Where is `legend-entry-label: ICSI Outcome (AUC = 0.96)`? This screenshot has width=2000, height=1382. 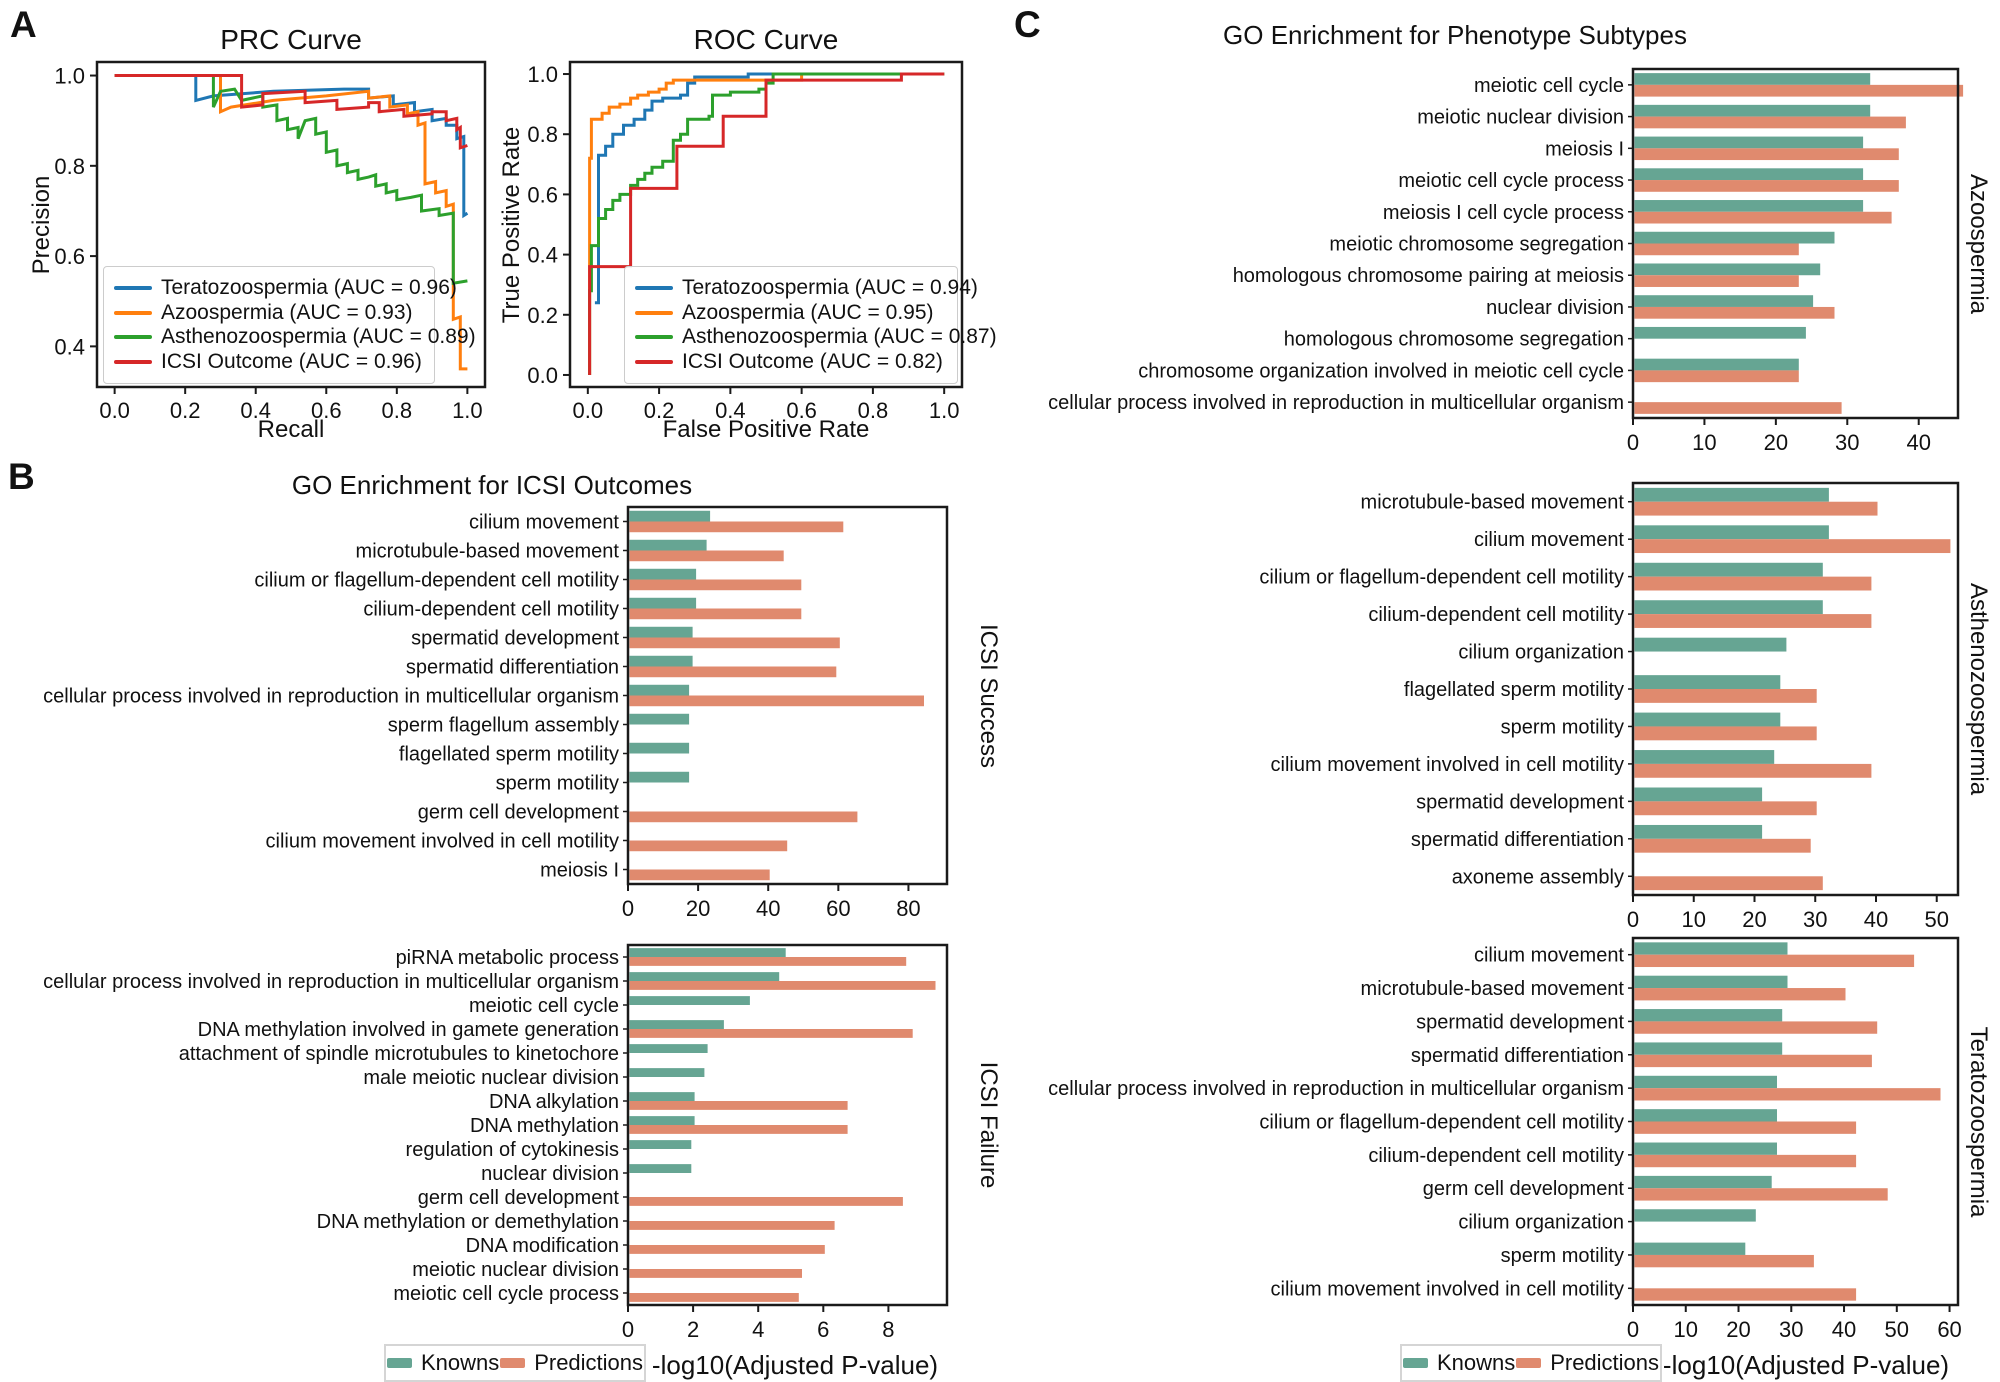
legend-entry-label: ICSI Outcome (AUC = 0.96) is located at coordinates (291, 361).